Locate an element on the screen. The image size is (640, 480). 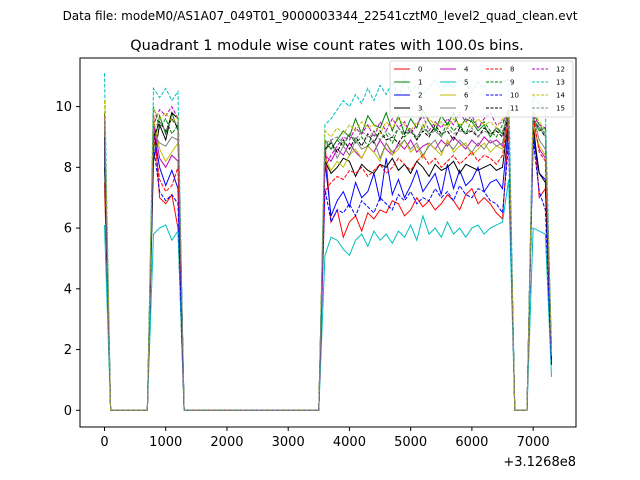
legend-label-13: 13 is located at coordinates (560, 83).